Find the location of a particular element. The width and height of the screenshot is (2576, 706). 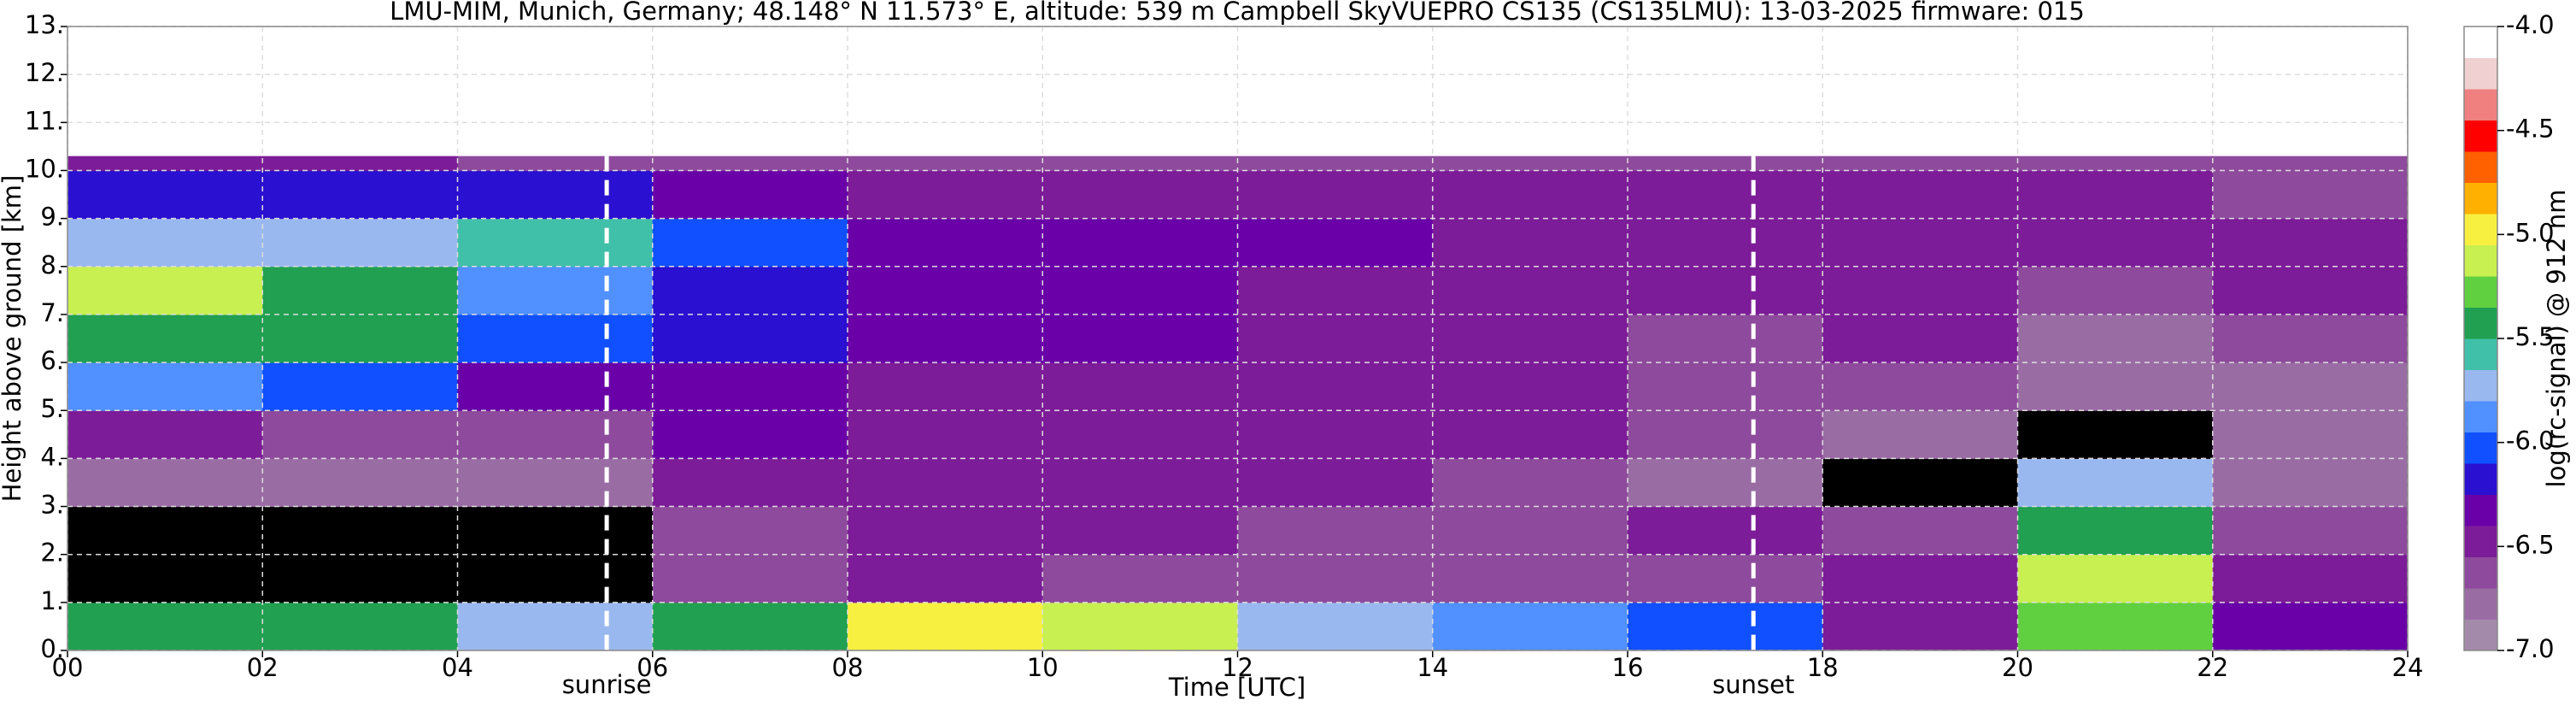

annotation-label: sunset is located at coordinates (1753, 684).